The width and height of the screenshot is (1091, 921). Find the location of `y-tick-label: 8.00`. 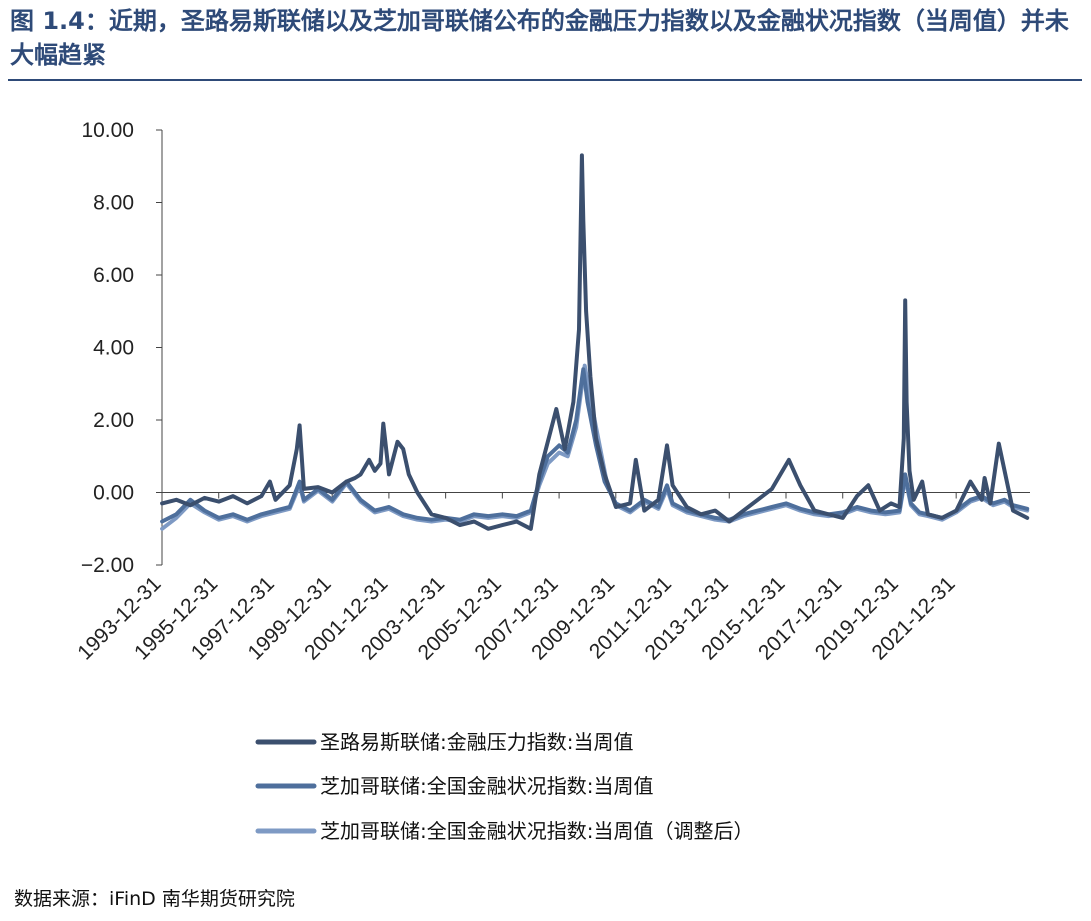

y-tick-label: 8.00 is located at coordinates (113, 203).